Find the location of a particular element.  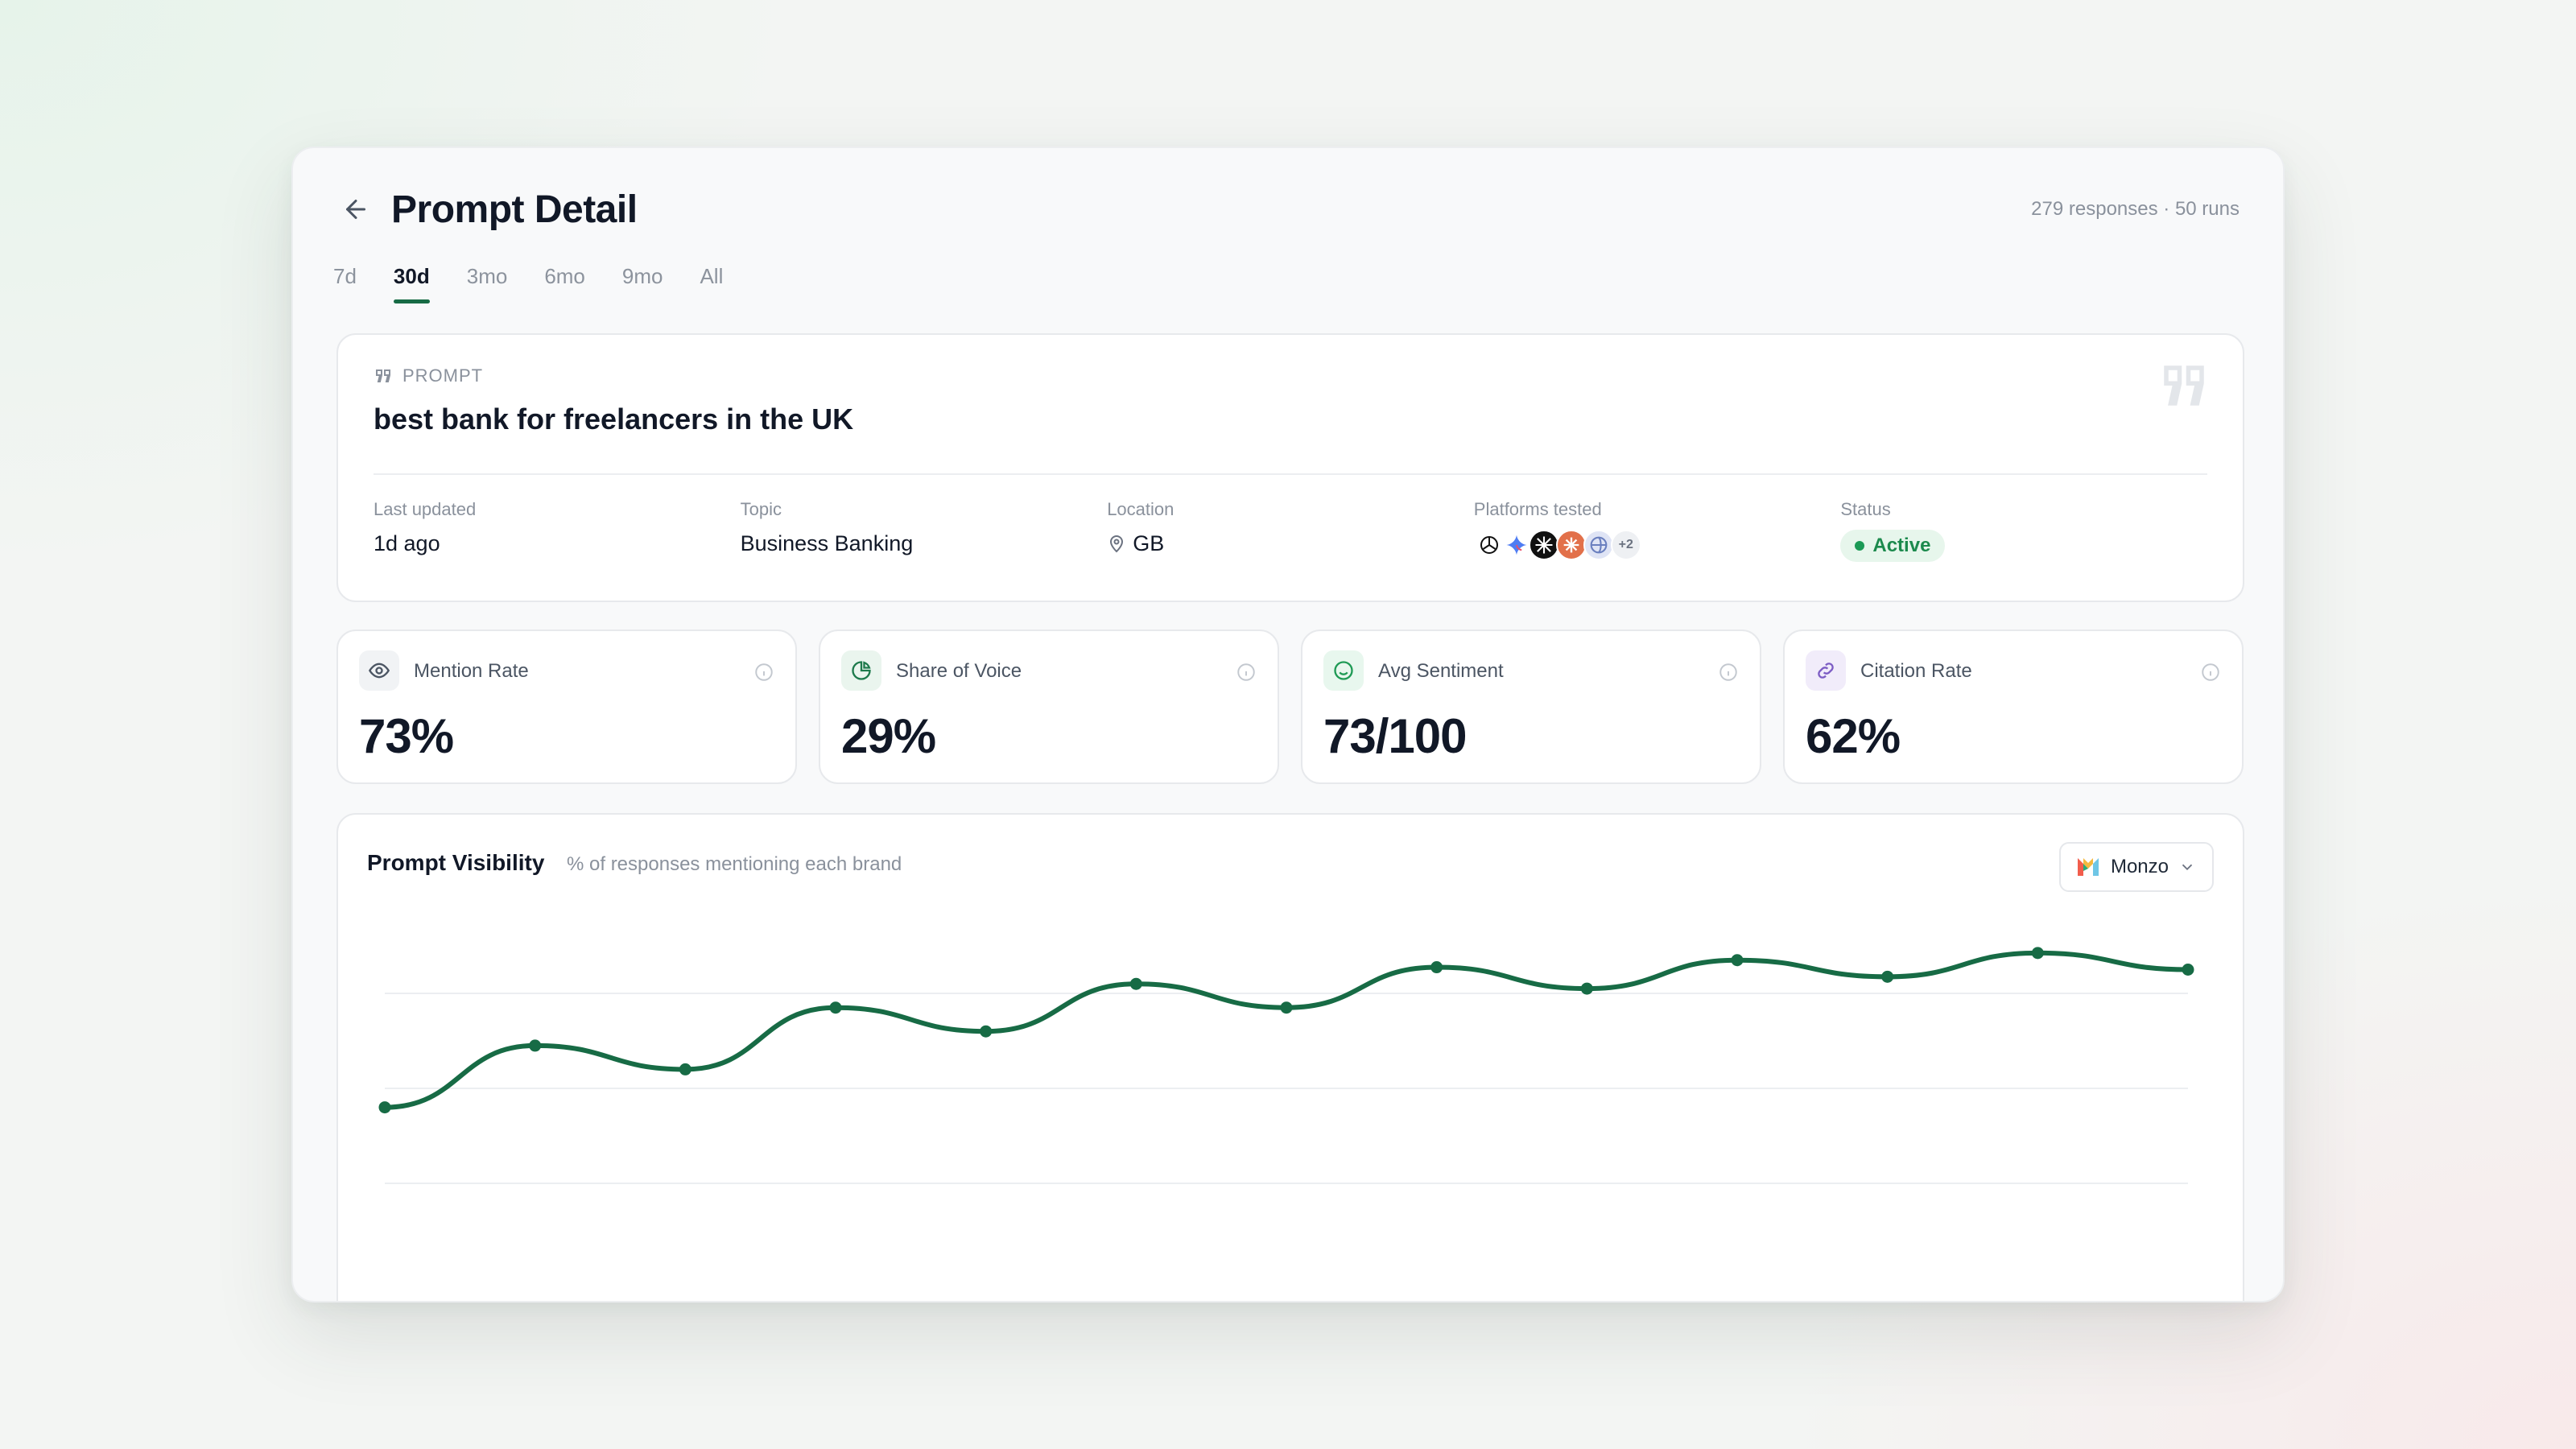

pie-chart-icon is located at coordinates (861, 670).